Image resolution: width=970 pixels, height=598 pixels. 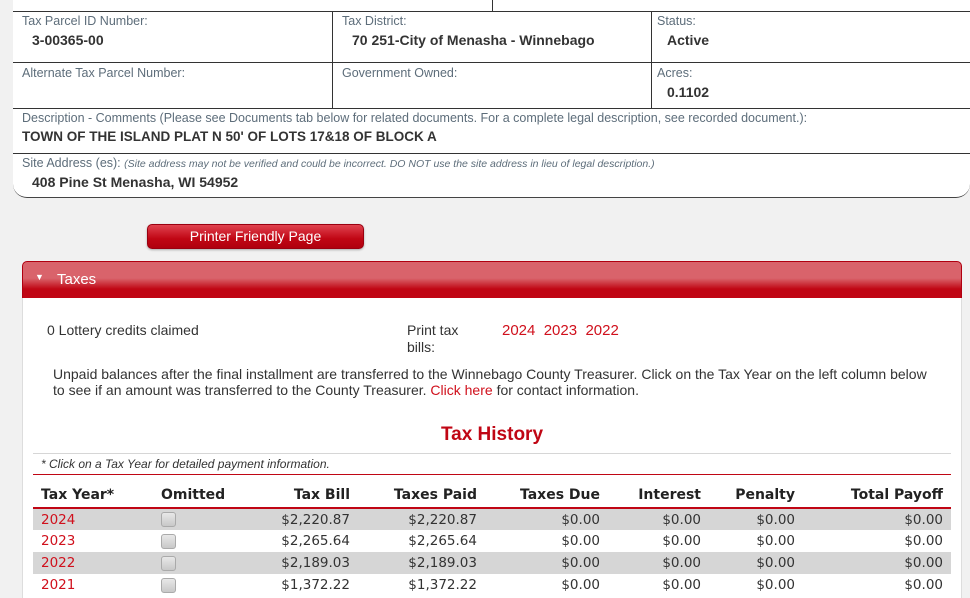 What do you see at coordinates (756, 495) in the screenshot?
I see `col-penalty: Penalty` at bounding box center [756, 495].